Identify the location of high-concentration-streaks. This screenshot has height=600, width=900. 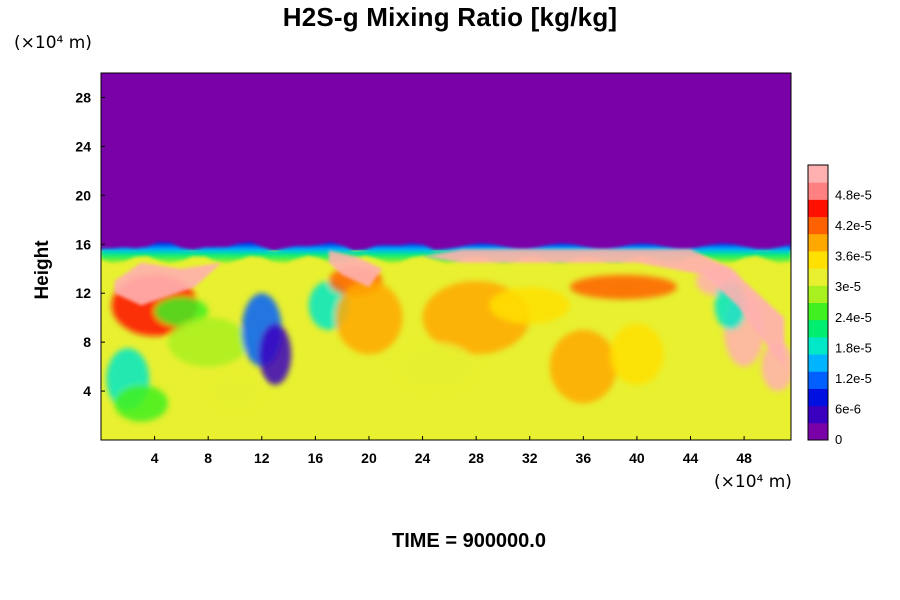
(449, 308).